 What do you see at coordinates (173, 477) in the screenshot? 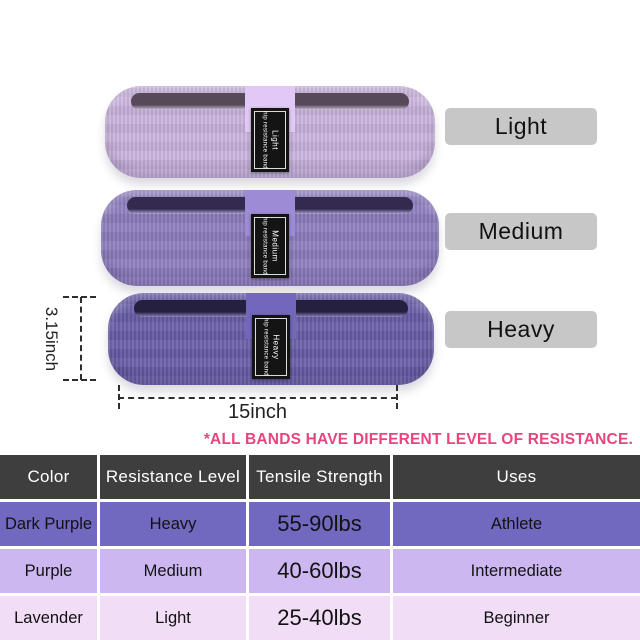
I see `table-header-resistance-level: Resistance Level` at bounding box center [173, 477].